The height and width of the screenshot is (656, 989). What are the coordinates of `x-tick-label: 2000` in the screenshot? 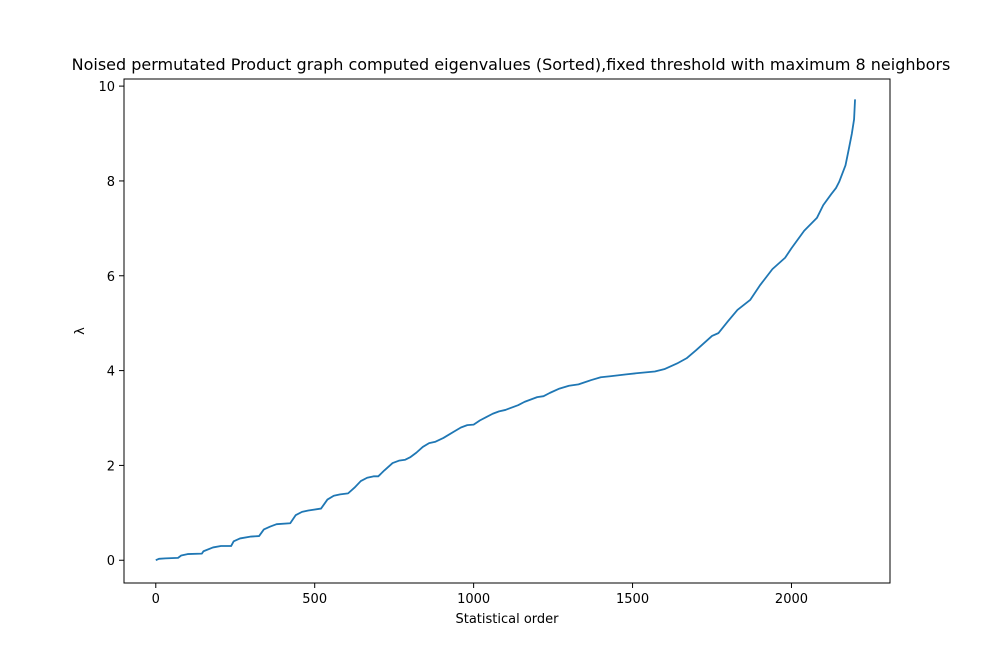 It's located at (791, 599).